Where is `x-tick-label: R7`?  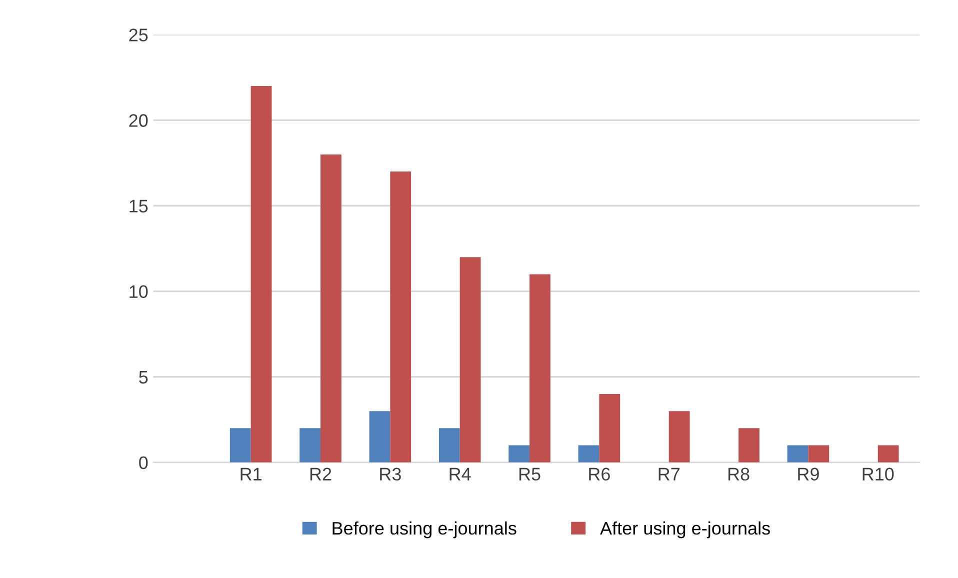
x-tick-label: R7 is located at coordinates (669, 474).